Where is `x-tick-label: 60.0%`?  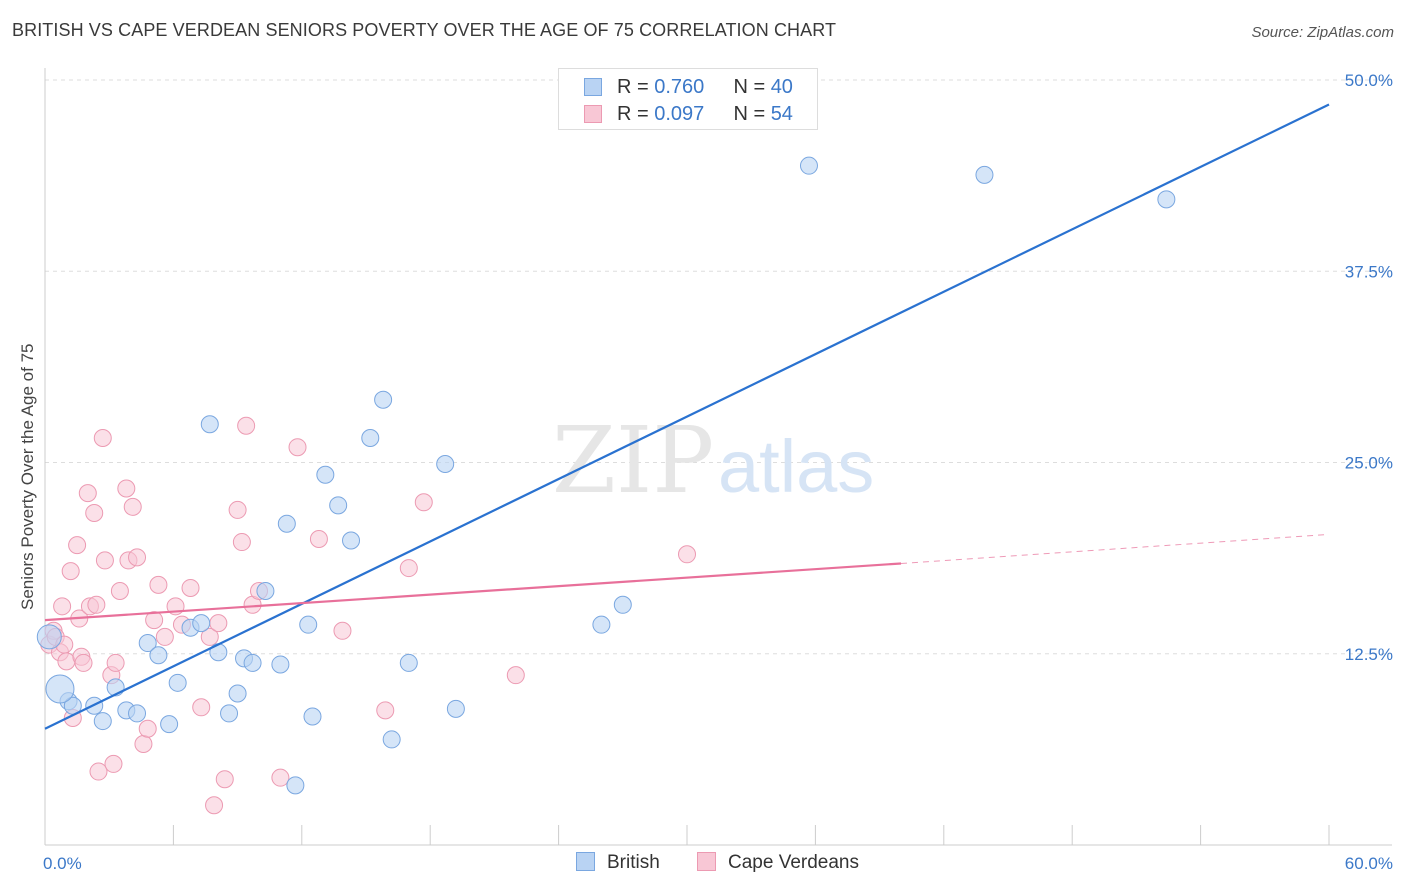
x-tick-label: 60.0% is located at coordinates (1369, 863).